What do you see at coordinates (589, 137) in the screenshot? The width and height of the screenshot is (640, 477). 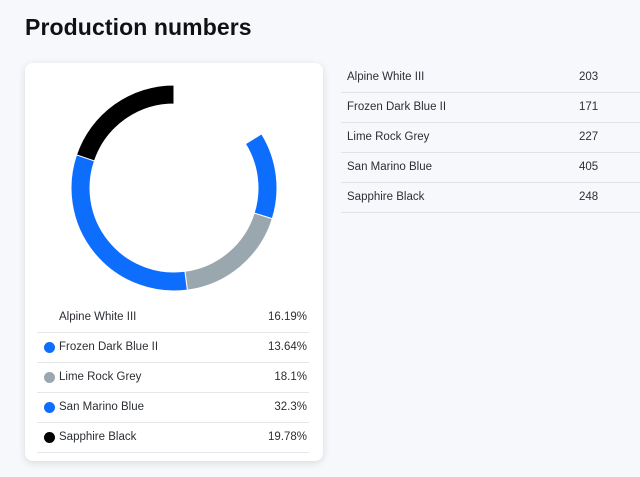 I see `table-cell-value: 227` at bounding box center [589, 137].